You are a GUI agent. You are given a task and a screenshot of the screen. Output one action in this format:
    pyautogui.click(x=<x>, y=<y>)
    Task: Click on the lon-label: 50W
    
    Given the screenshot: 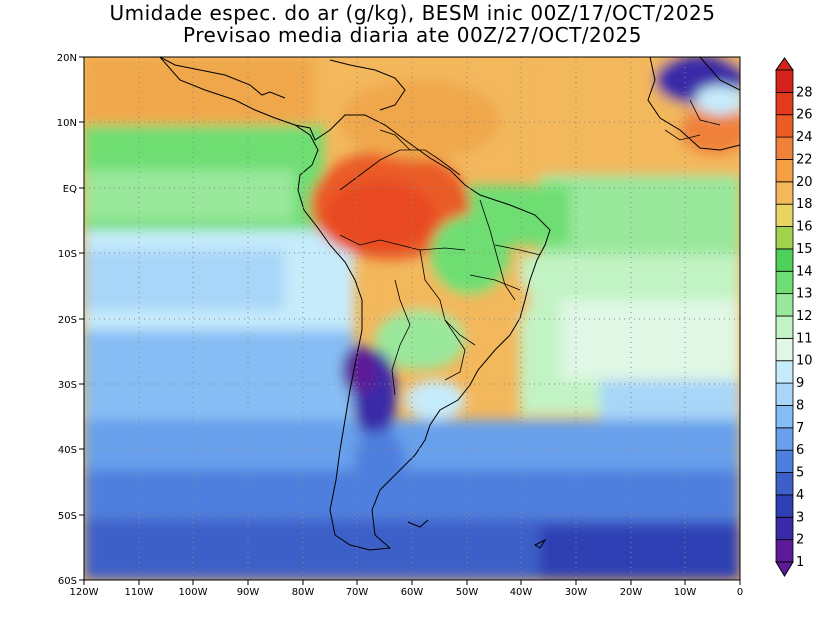 What is the action you would take?
    pyautogui.click(x=467, y=592)
    